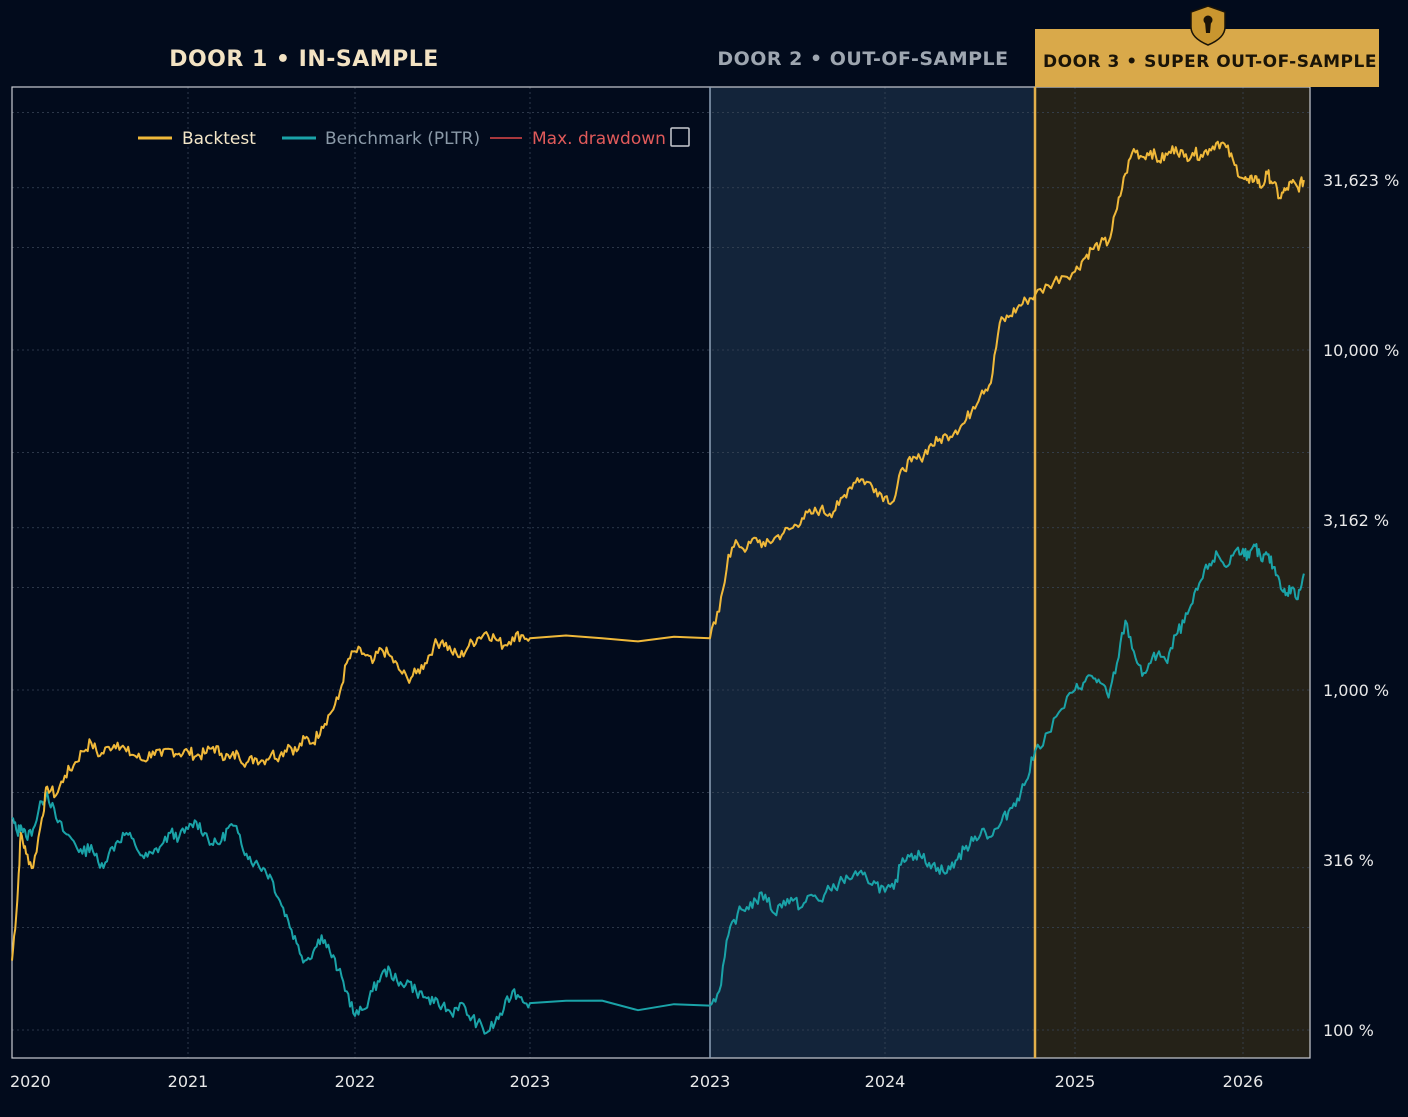  Describe the element at coordinates (1348, 860) in the screenshot. I see `y-tick-label: 316 %` at that location.